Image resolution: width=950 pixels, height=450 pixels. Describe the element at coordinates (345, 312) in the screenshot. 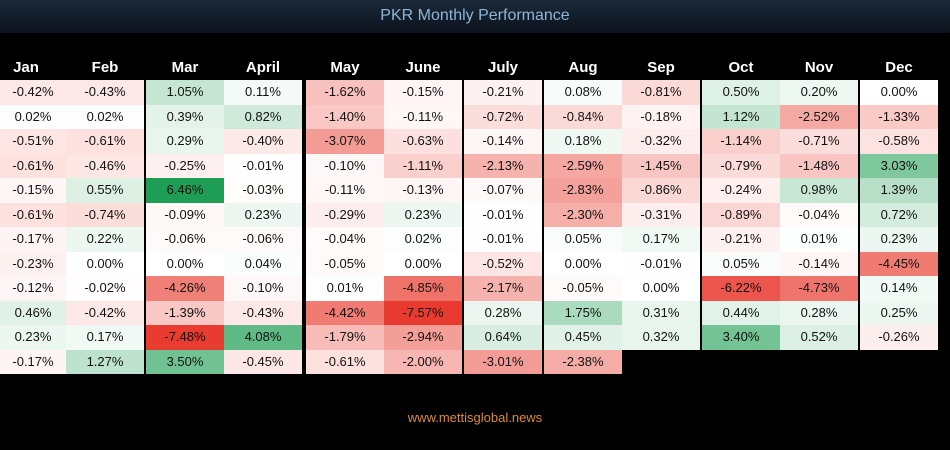

I see `heatmap-cell: -4.42%` at that location.